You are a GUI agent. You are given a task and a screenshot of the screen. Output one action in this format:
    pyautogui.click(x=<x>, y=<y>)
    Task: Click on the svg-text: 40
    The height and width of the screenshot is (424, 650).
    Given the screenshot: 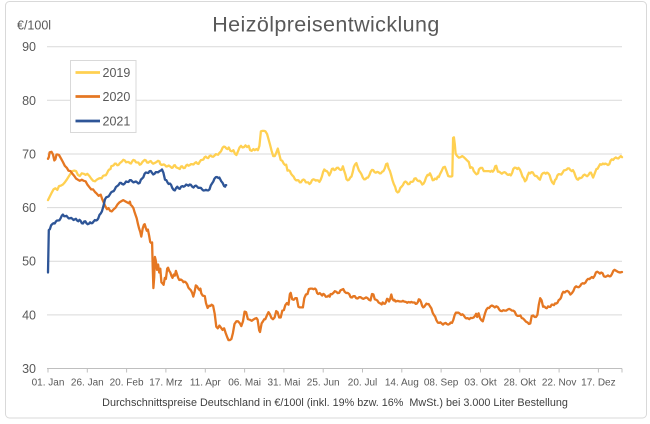 What is the action you would take?
    pyautogui.click(x=29, y=315)
    